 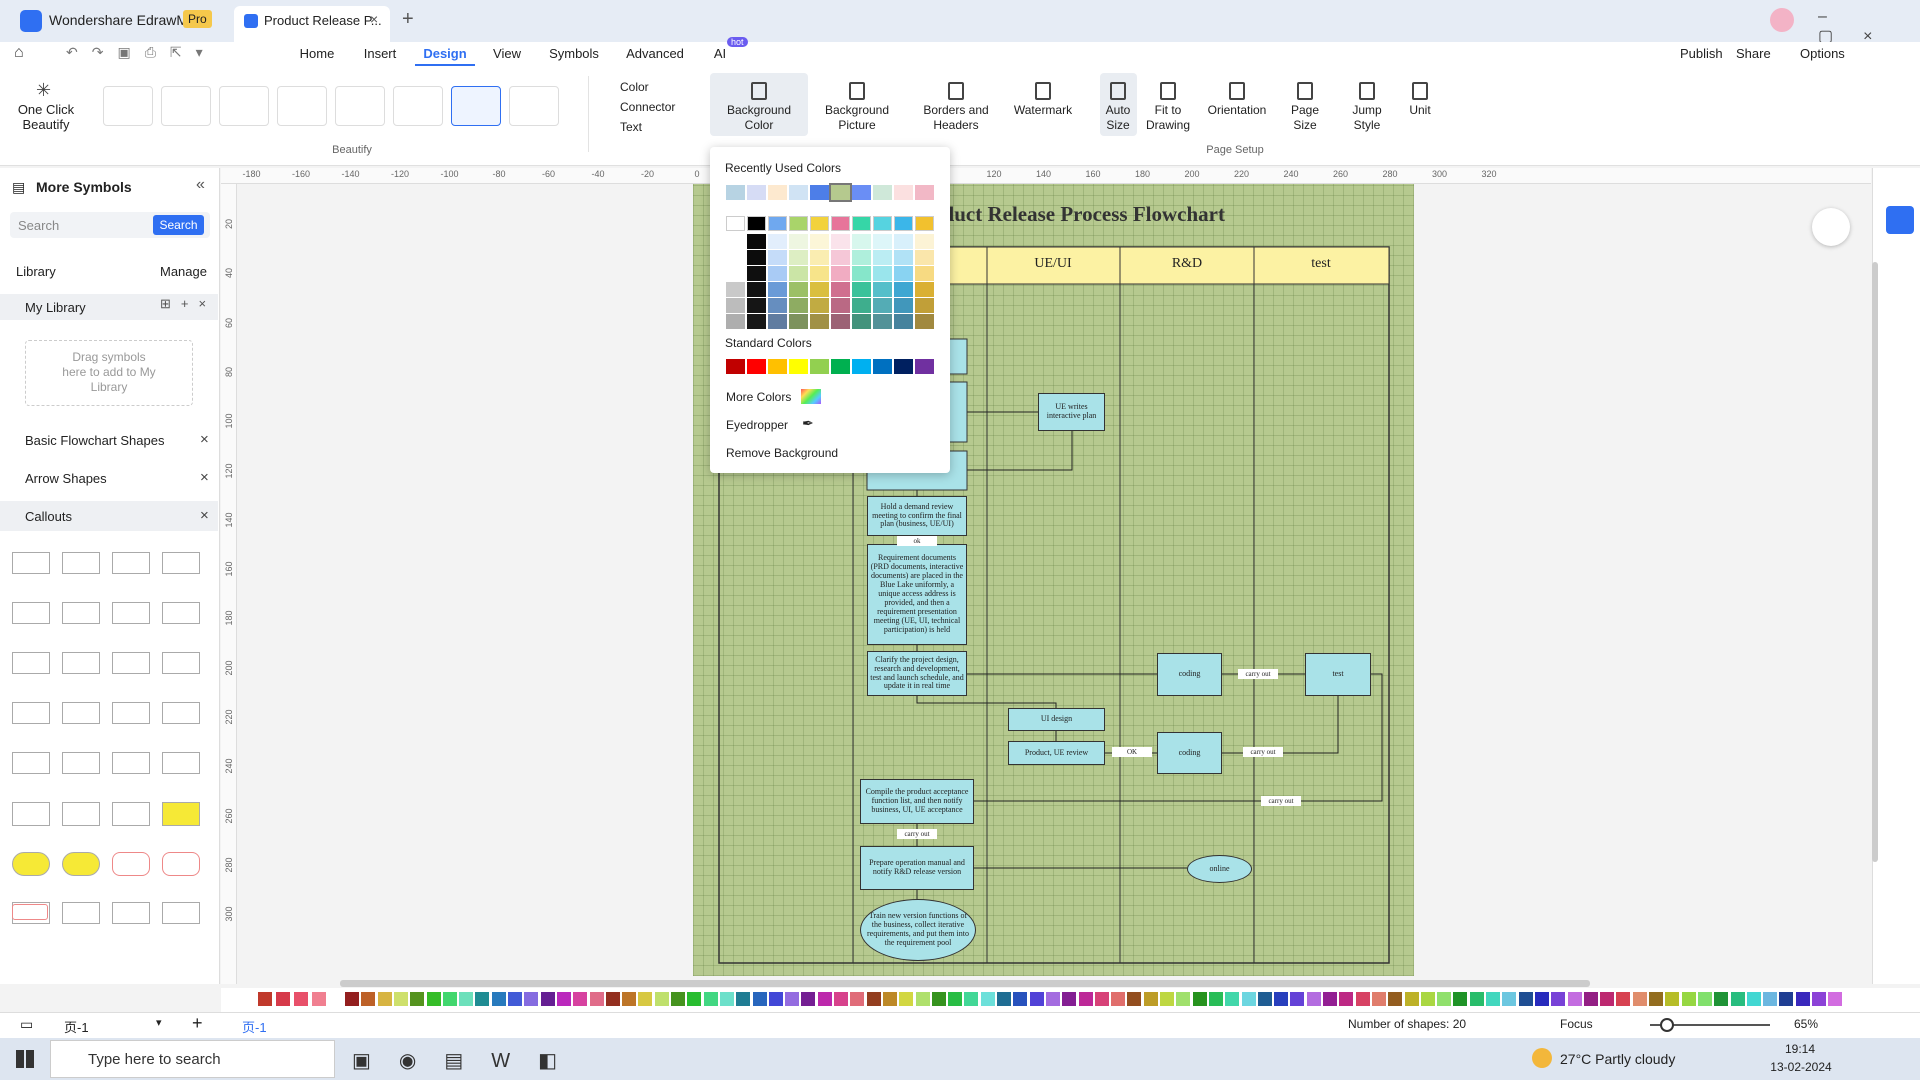 What do you see at coordinates (1576, 1024) in the screenshot?
I see `focus: Focus` at bounding box center [1576, 1024].